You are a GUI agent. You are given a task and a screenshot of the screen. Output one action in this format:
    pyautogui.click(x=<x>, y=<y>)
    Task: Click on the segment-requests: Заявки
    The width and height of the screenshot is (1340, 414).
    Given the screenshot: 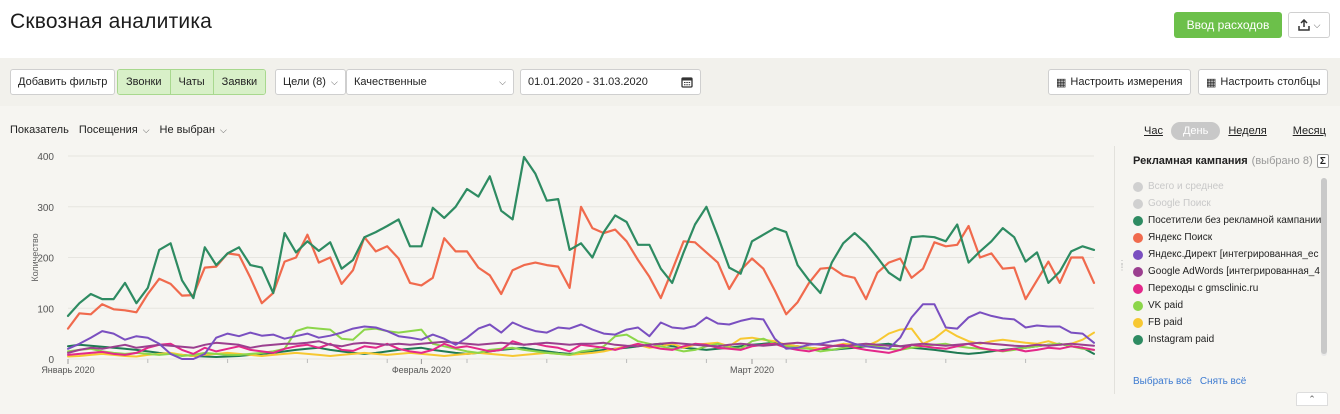 What is the action you would take?
    pyautogui.click(x=239, y=82)
    